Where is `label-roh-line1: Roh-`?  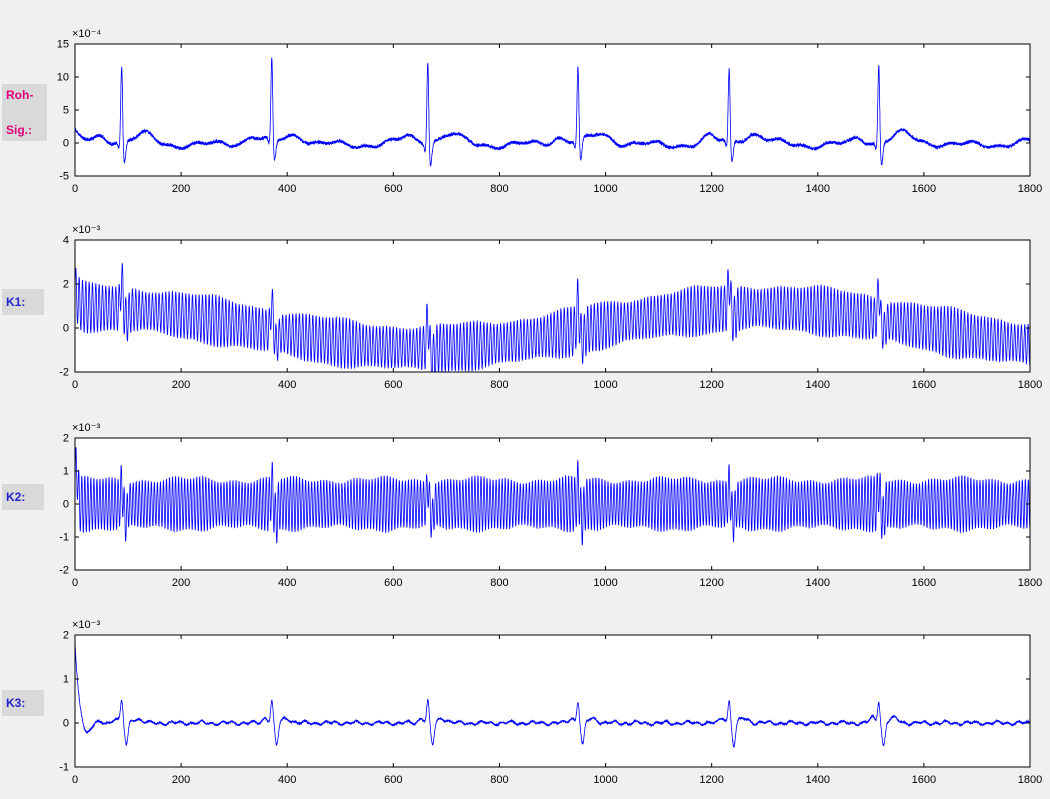
label-roh-line1: Roh- is located at coordinates (20, 95).